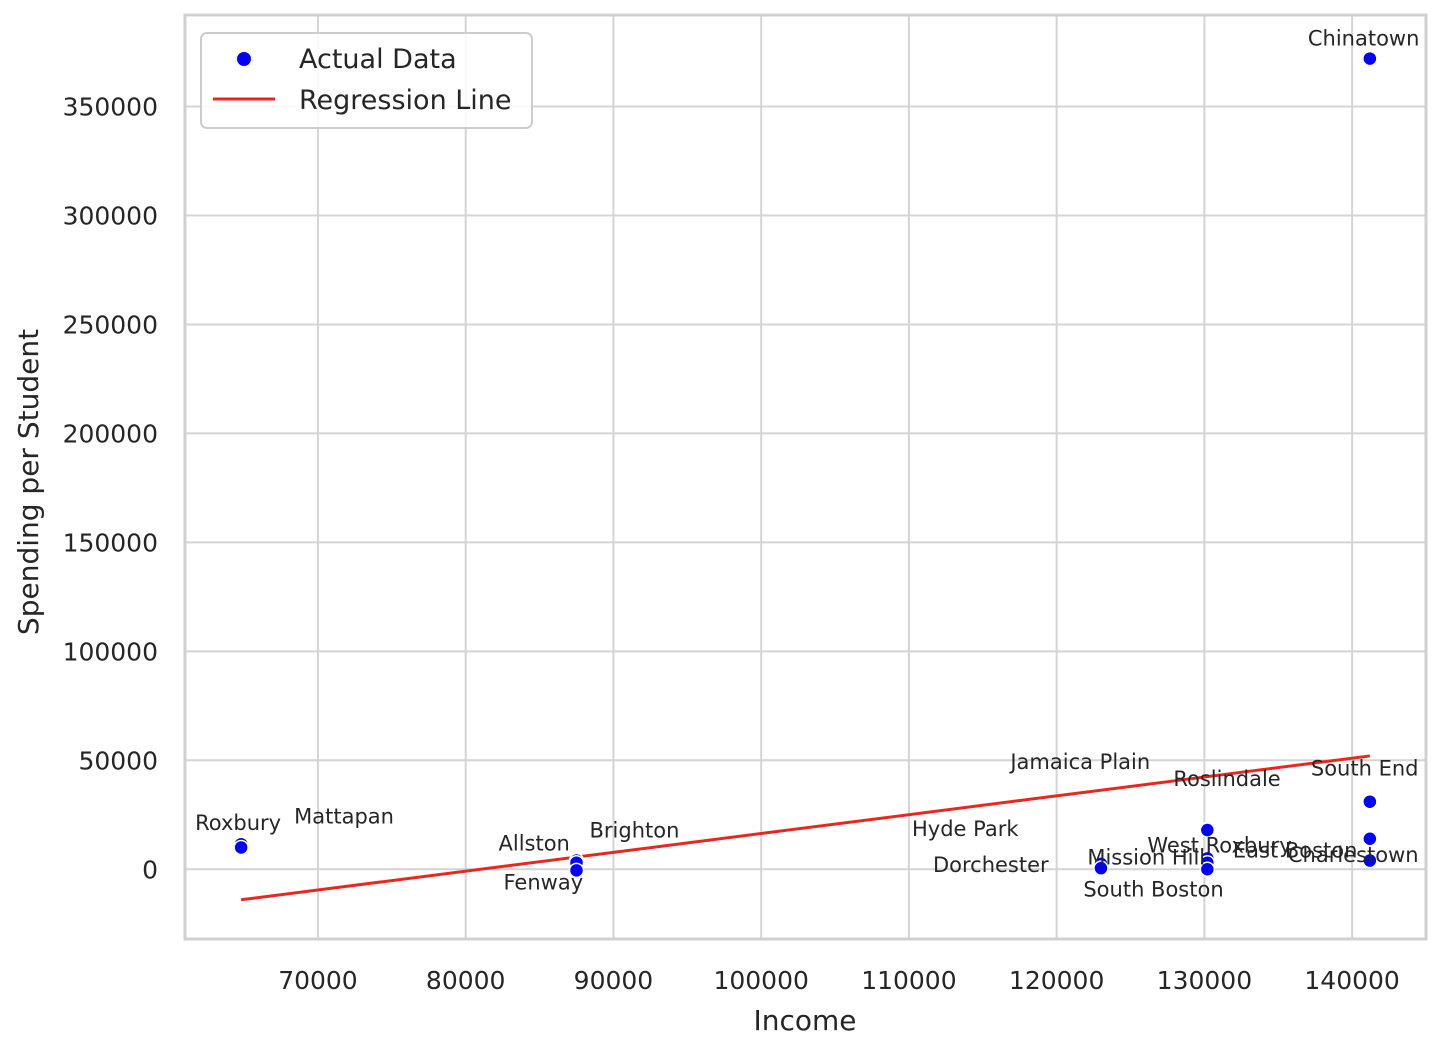 This screenshot has height=1048, width=1436. What do you see at coordinates (241, 847) in the screenshot?
I see `point-mattapan` at bounding box center [241, 847].